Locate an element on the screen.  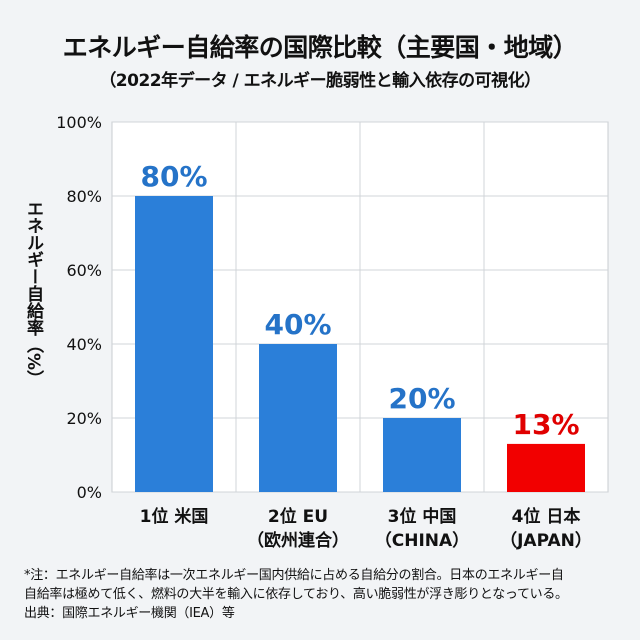
note-line: 出典：国際エネルギー機関（IEA）等 is located at coordinates (129, 613).